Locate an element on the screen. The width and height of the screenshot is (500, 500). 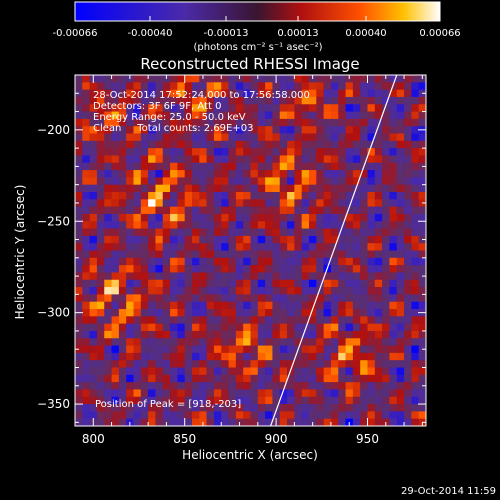
colorbar is located at coordinates (257, 11).